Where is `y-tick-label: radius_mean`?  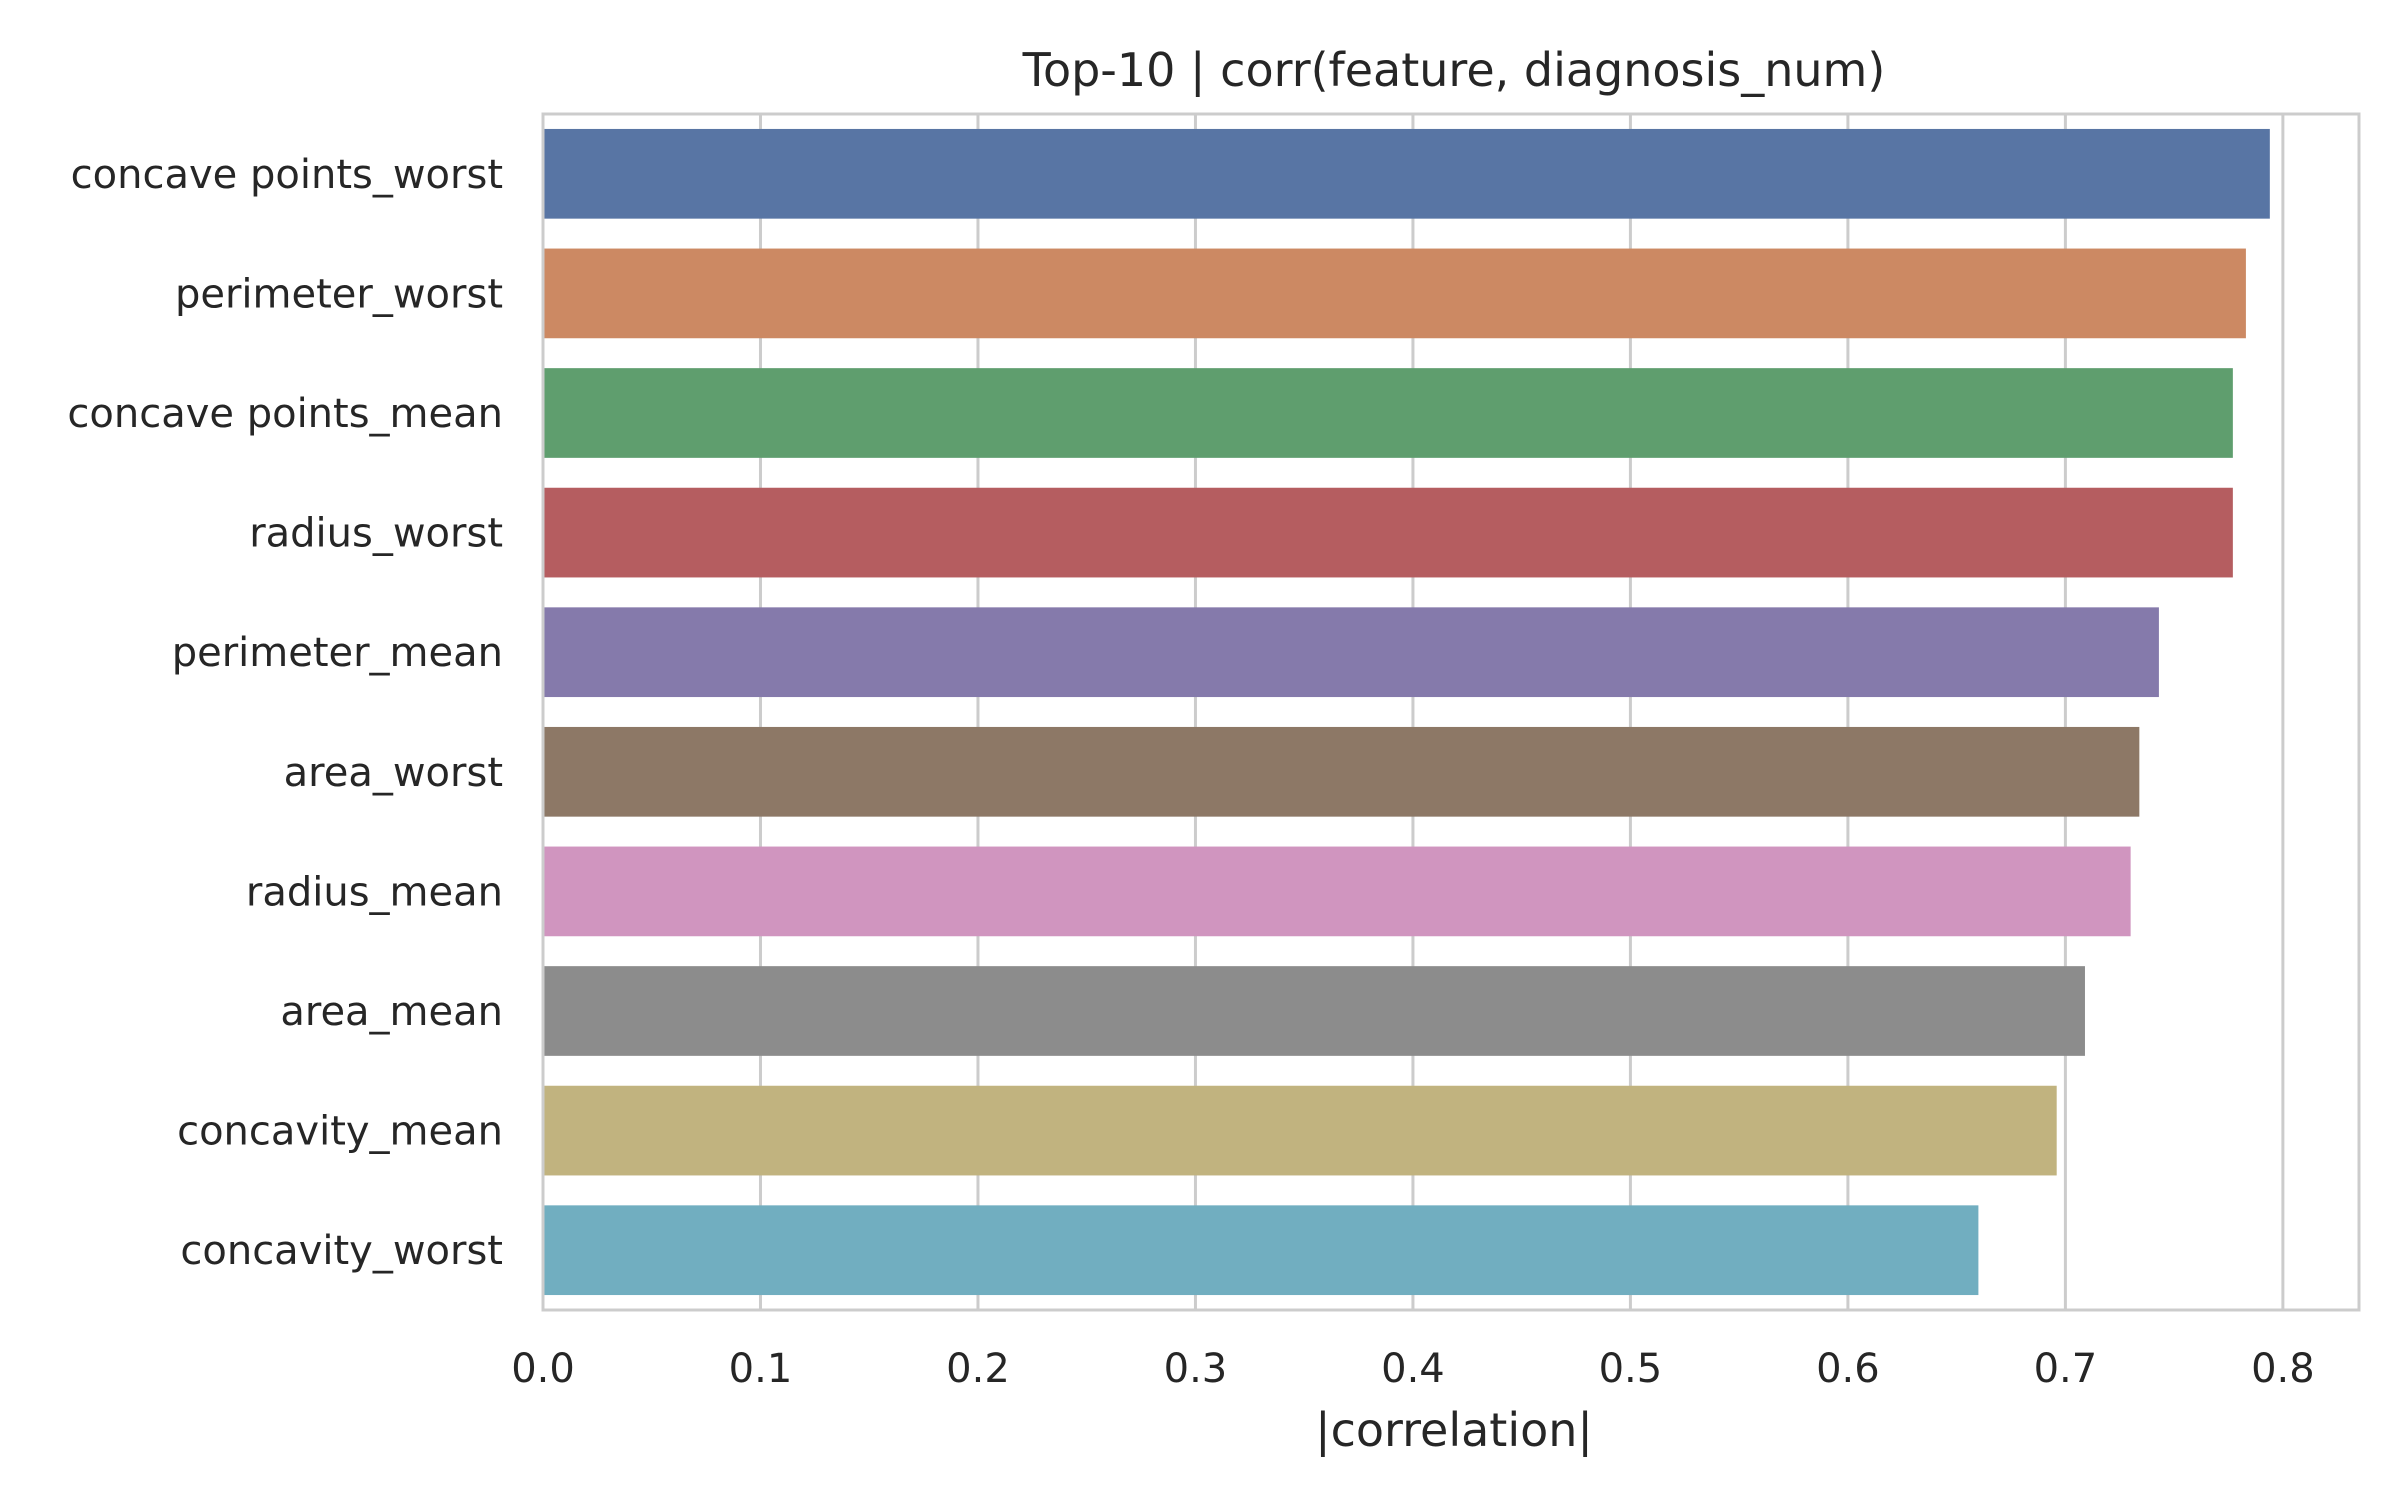
y-tick-label: radius_mean is located at coordinates (374, 892).